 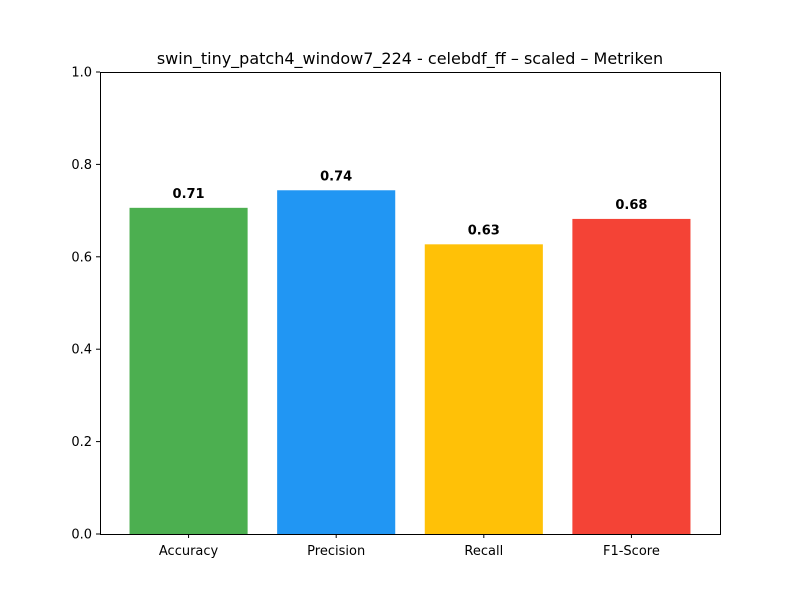 What do you see at coordinates (189, 551) in the screenshot?
I see `x-tick-label: Accuracy` at bounding box center [189, 551].